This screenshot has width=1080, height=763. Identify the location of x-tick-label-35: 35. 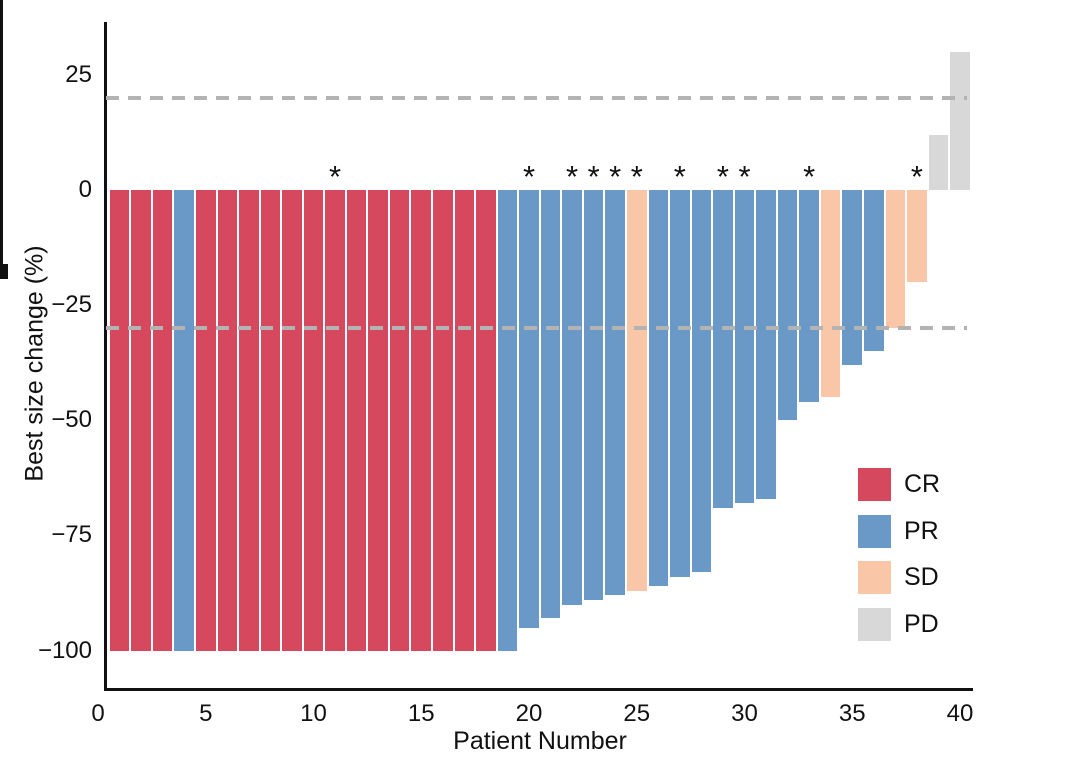
(852, 713).